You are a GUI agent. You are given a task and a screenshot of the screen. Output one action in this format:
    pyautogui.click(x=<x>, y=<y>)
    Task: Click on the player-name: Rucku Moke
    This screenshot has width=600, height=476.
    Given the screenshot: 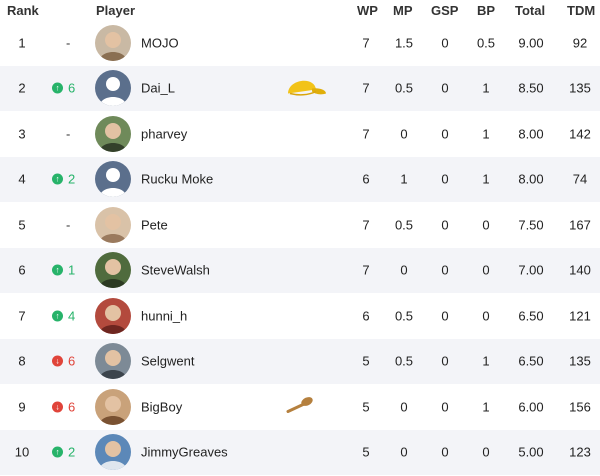 What is the action you would take?
    pyautogui.click(x=177, y=179)
    